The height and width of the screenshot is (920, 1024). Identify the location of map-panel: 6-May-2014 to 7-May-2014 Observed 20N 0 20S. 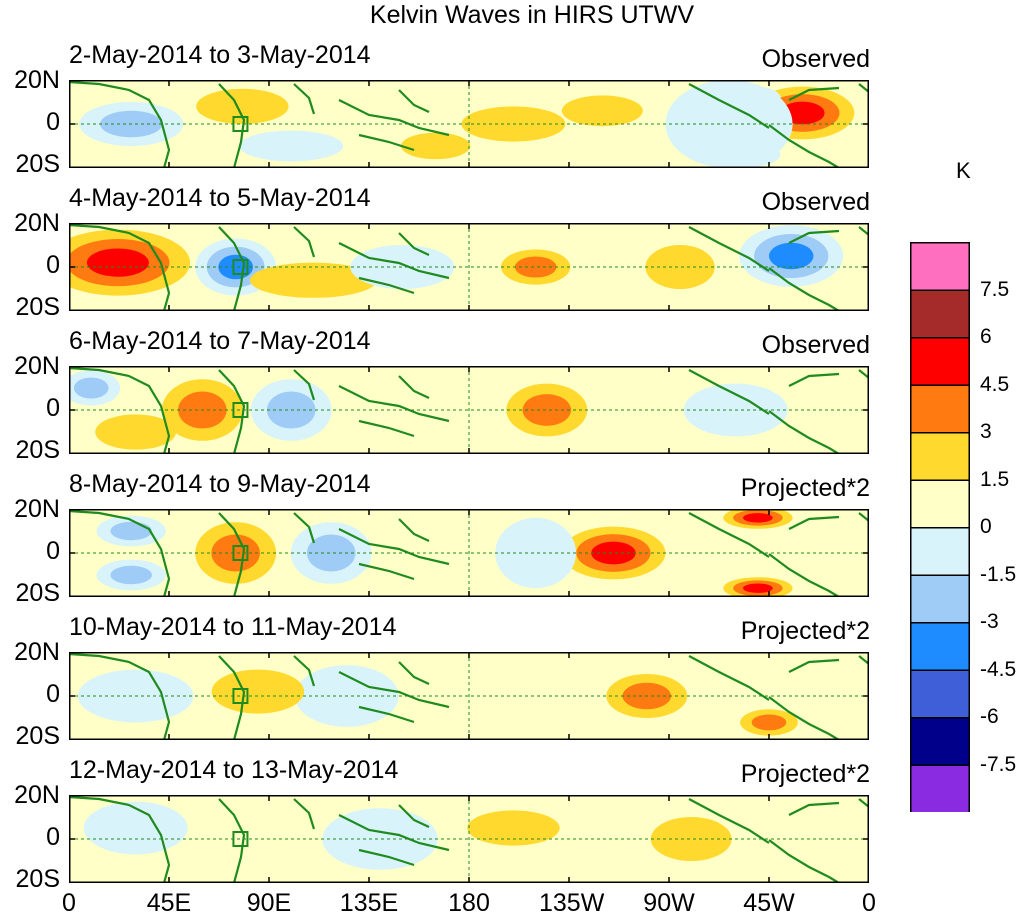
(450, 395).